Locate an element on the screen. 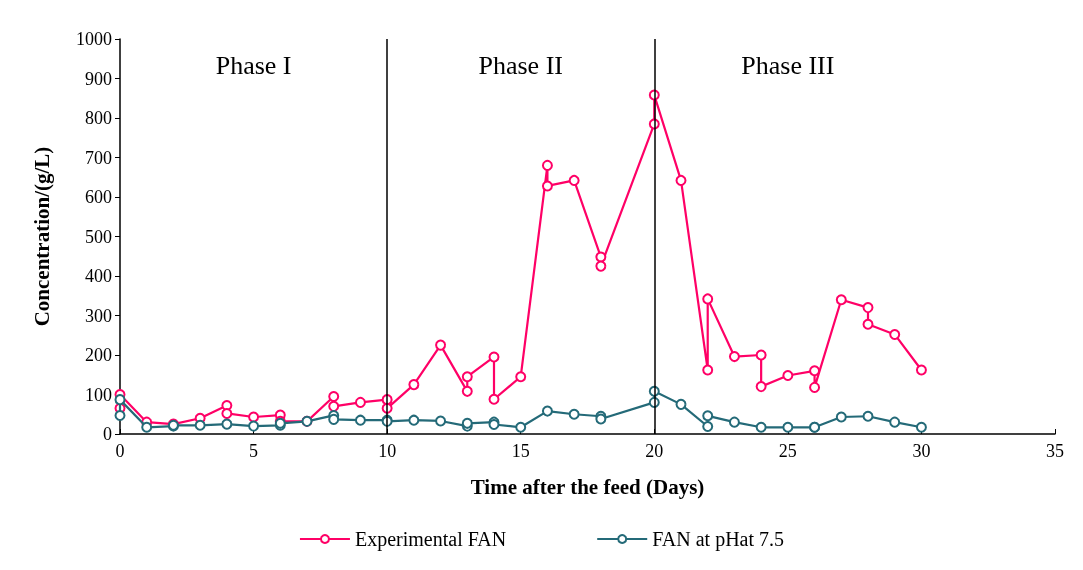  y-tick-label: 700 is located at coordinates (98, 157).